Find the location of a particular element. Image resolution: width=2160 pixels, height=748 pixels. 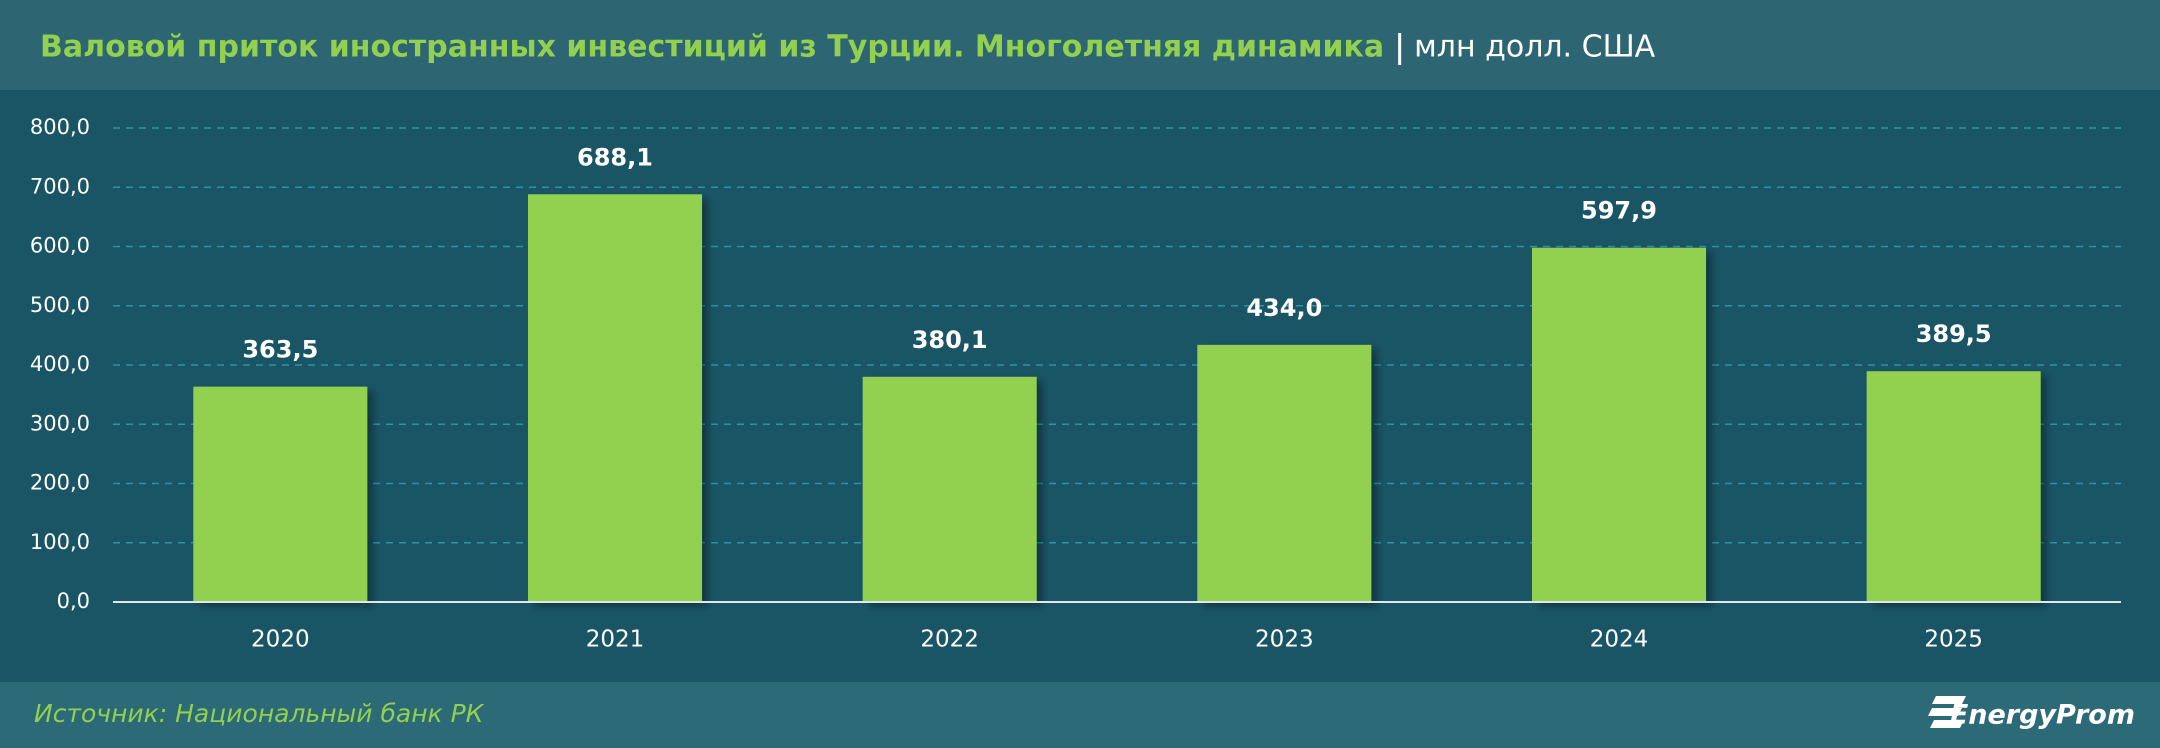

y-tick-label: 400,0 is located at coordinates (60, 364).